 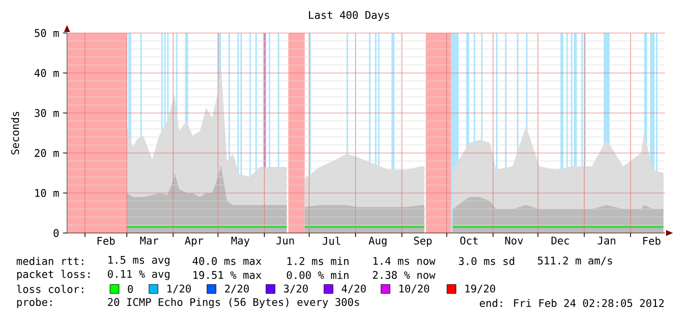 What do you see at coordinates (46, 33) in the screenshot?
I see `y-tick-label: 50 m` at bounding box center [46, 33].